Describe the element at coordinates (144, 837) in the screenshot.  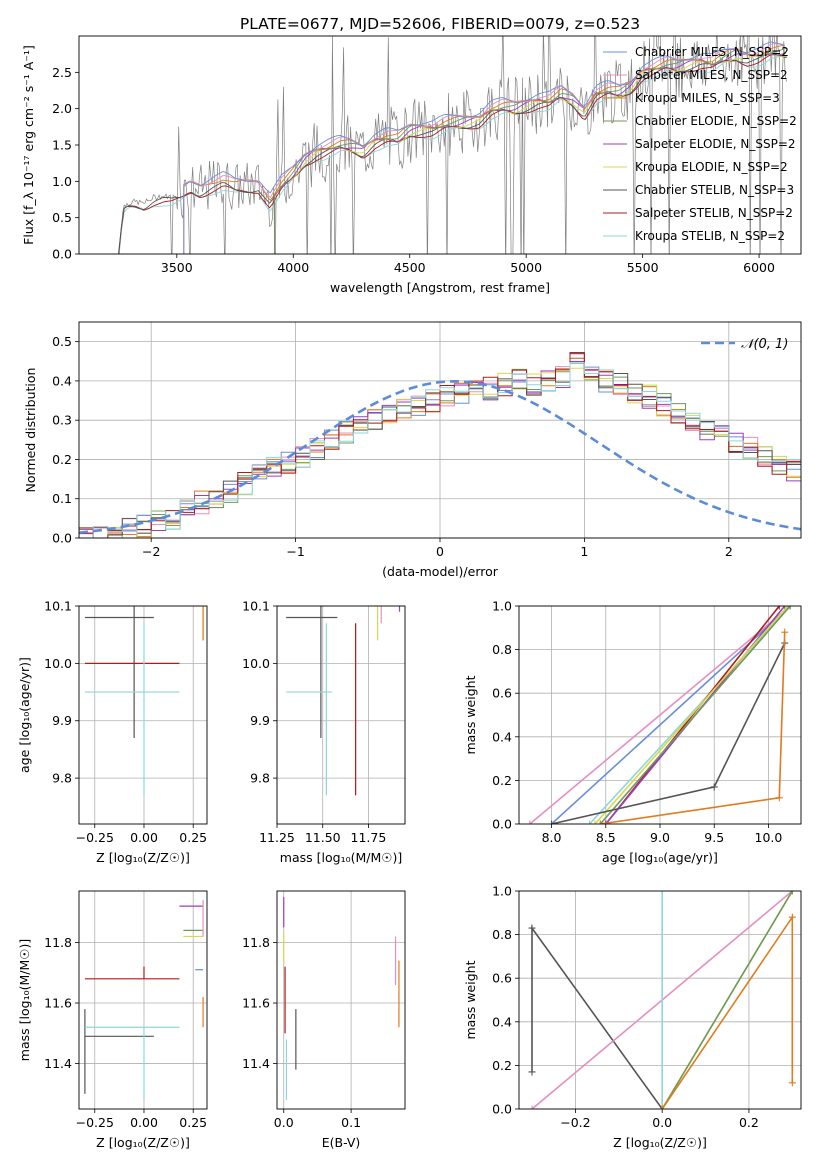
I see `x-tick-label: 0.00` at that location.